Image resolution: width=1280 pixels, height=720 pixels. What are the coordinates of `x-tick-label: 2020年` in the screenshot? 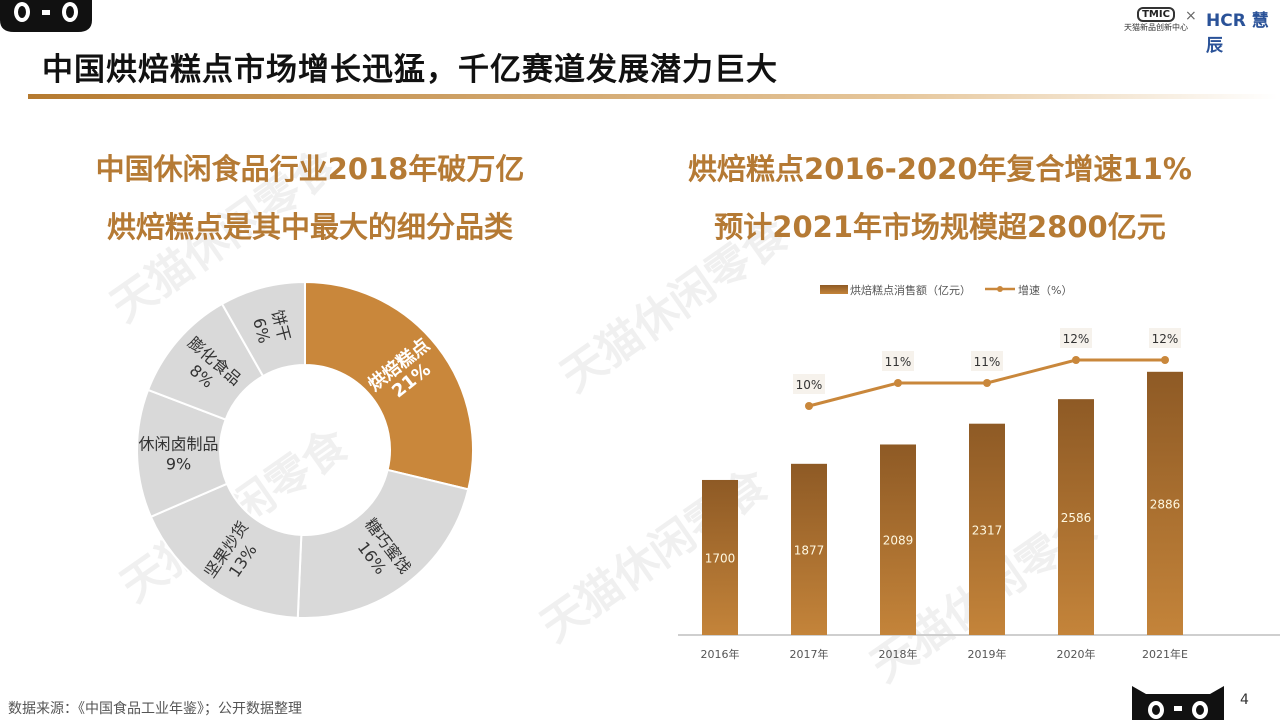 It's located at (1076, 654).